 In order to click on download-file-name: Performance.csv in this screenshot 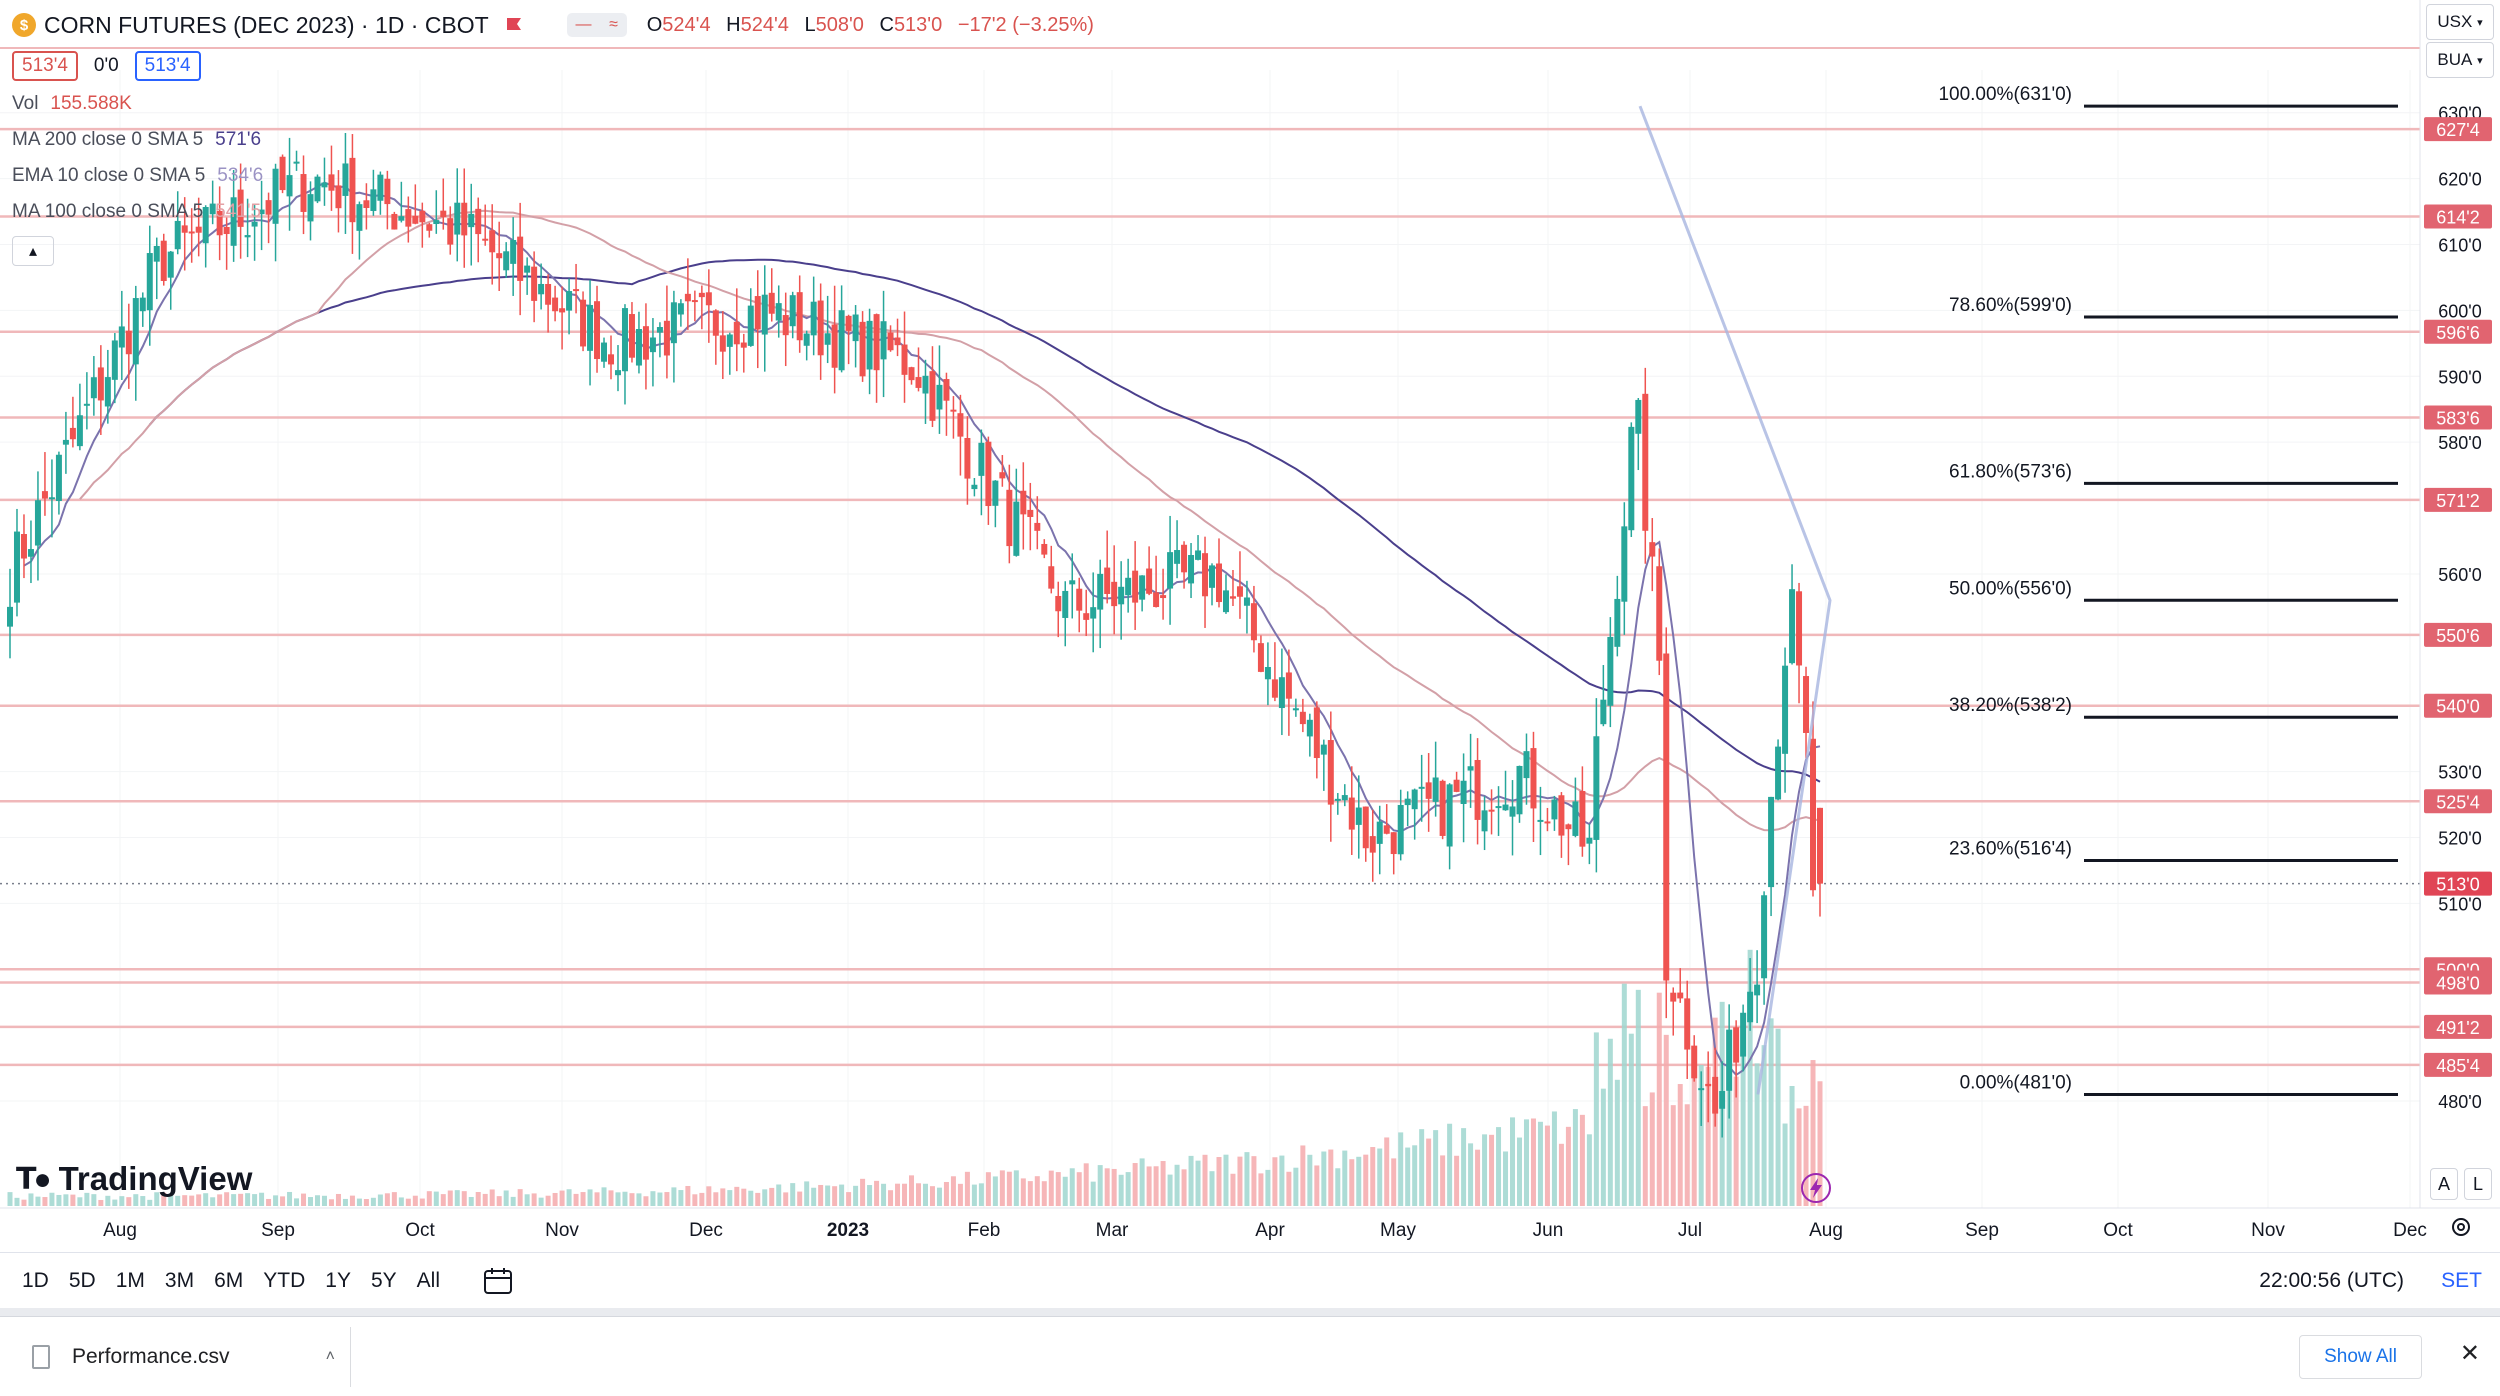, I will do `click(151, 1357)`.